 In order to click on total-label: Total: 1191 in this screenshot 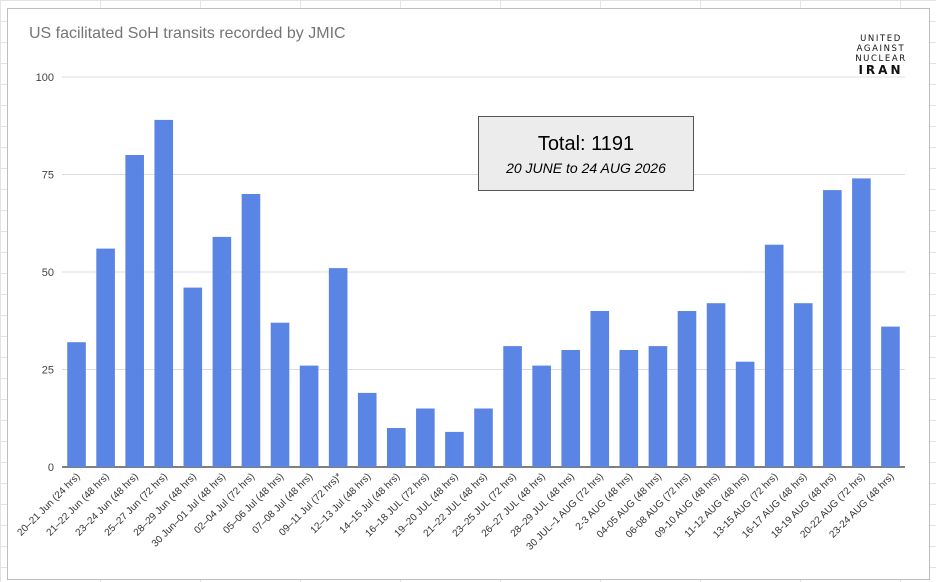, I will do `click(586, 144)`.